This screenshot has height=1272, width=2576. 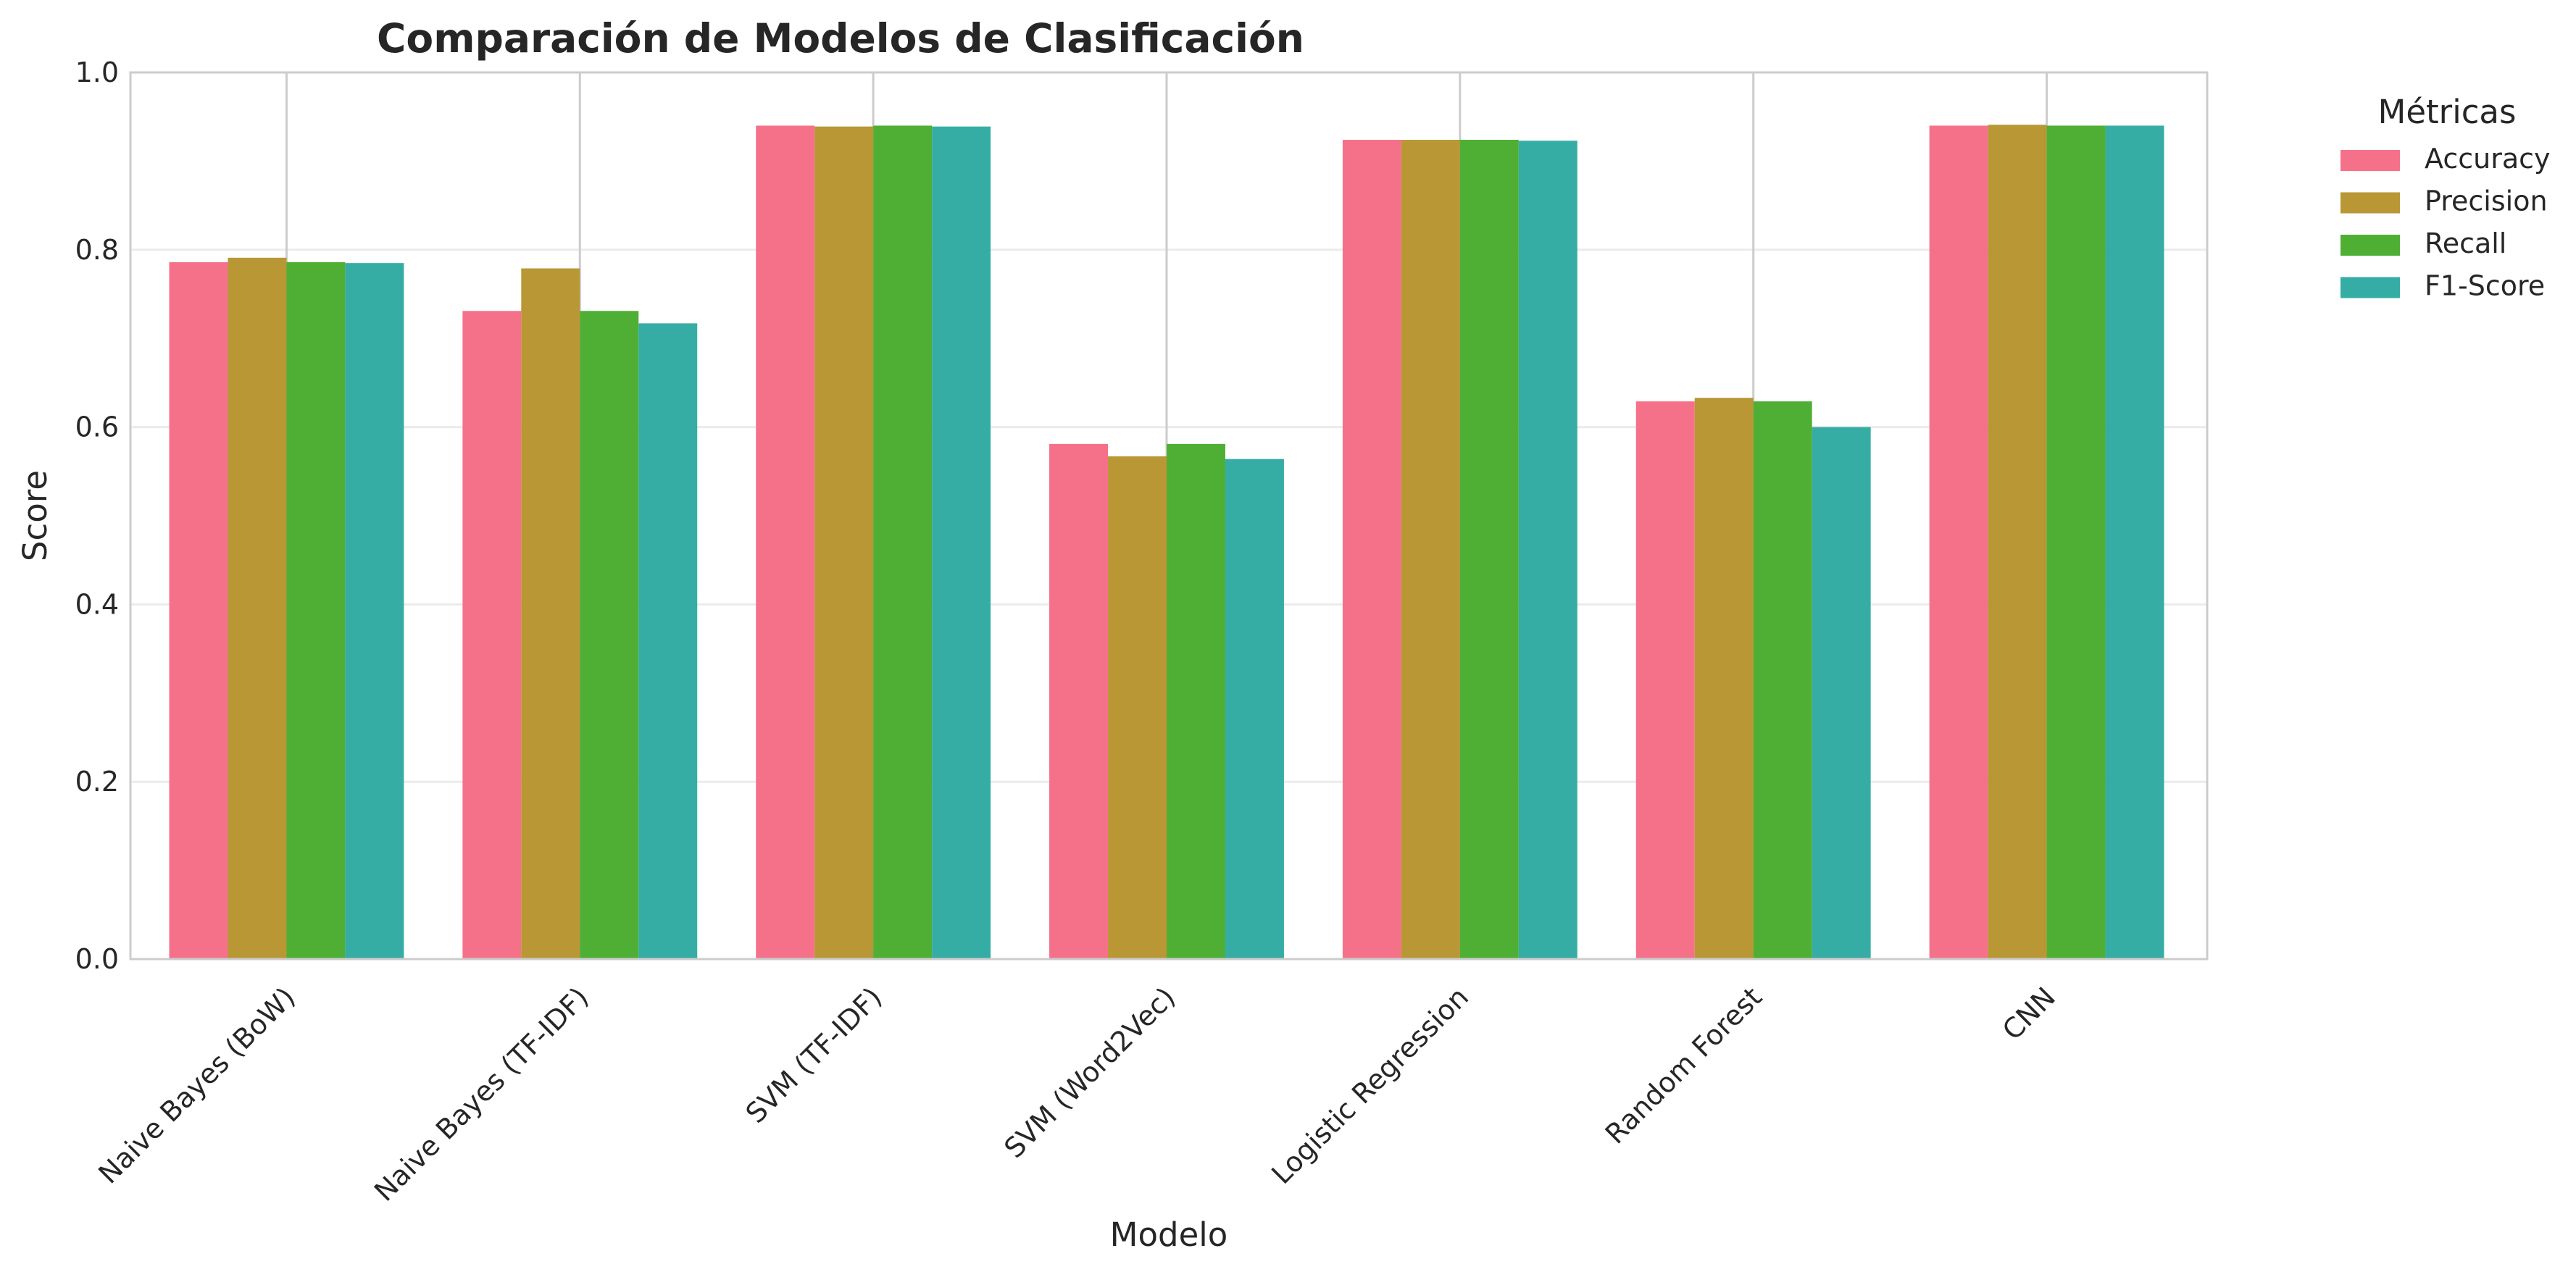 I want to click on y-tick-label: 1.0, so click(x=97, y=73).